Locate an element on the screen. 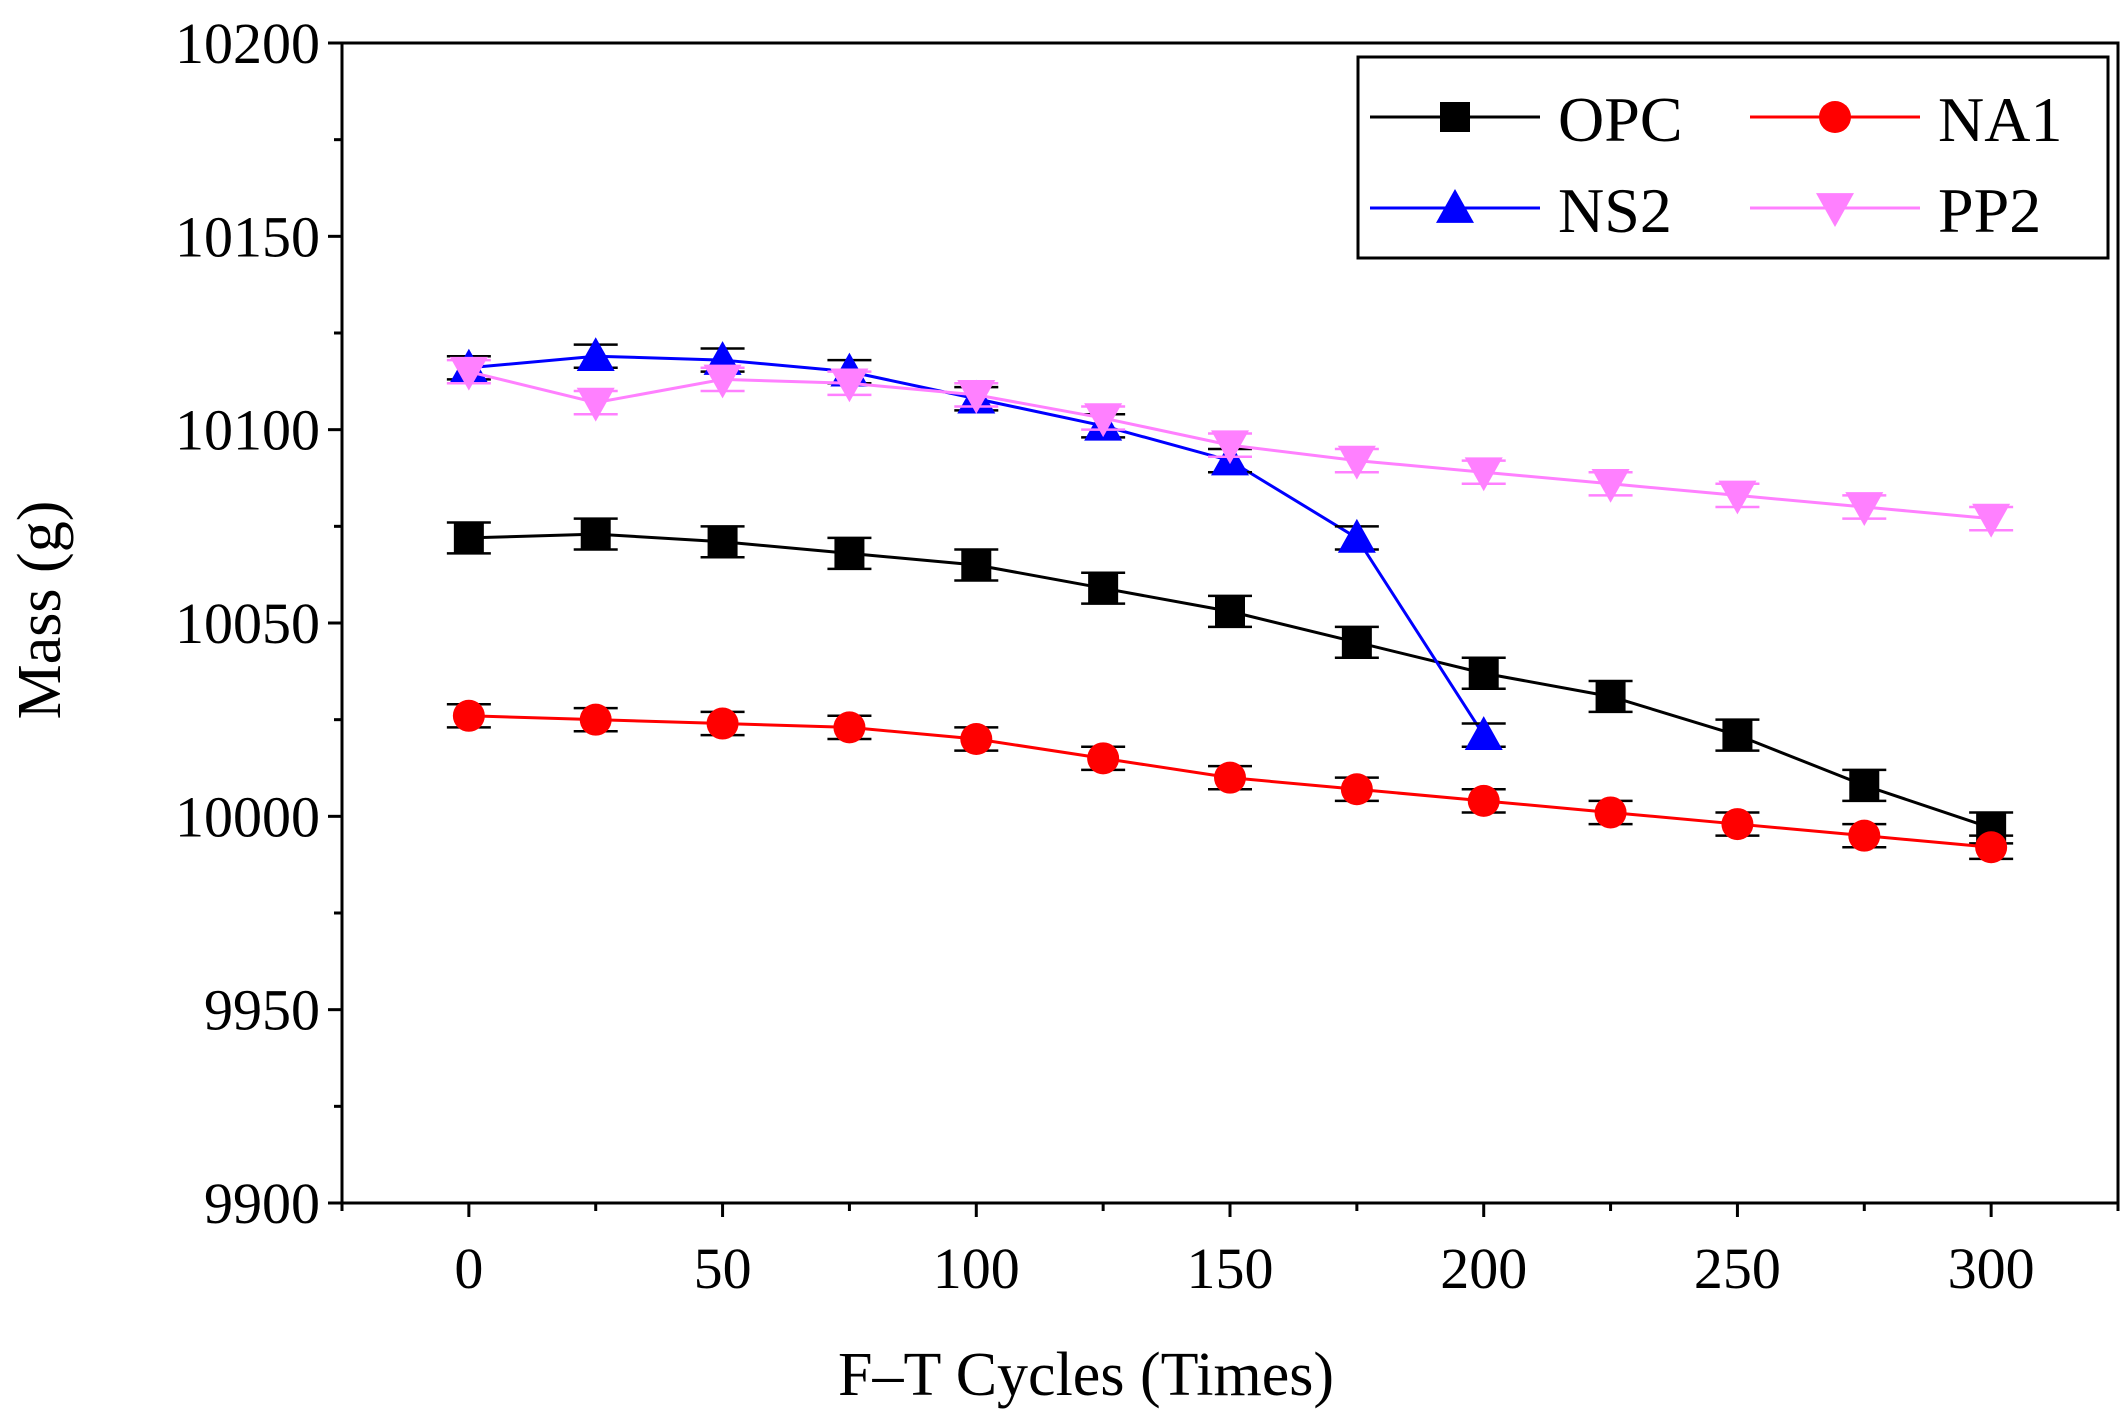 The width and height of the screenshot is (2126, 1424). legend-box is located at coordinates (1733, 157).